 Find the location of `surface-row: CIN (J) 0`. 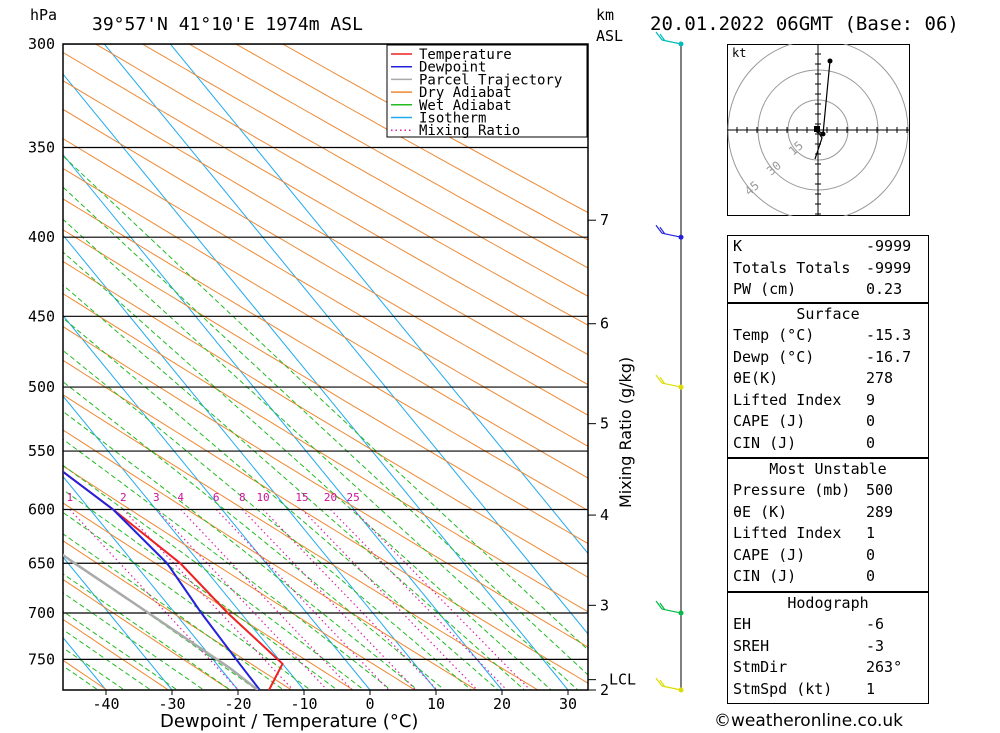

surface-row: CIN (J) 0 is located at coordinates (828, 444).